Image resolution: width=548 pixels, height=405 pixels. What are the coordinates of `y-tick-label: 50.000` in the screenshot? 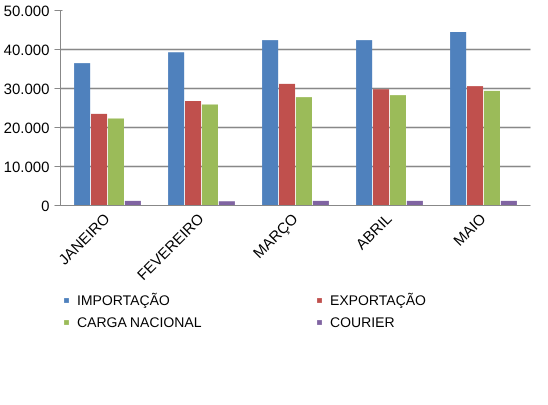 It's located at (27, 11).